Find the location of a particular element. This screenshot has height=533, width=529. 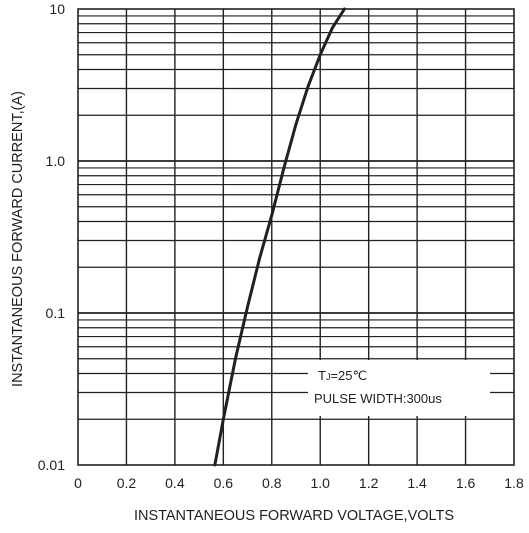

x-tick-label: 0.2 is located at coordinates (127, 483).